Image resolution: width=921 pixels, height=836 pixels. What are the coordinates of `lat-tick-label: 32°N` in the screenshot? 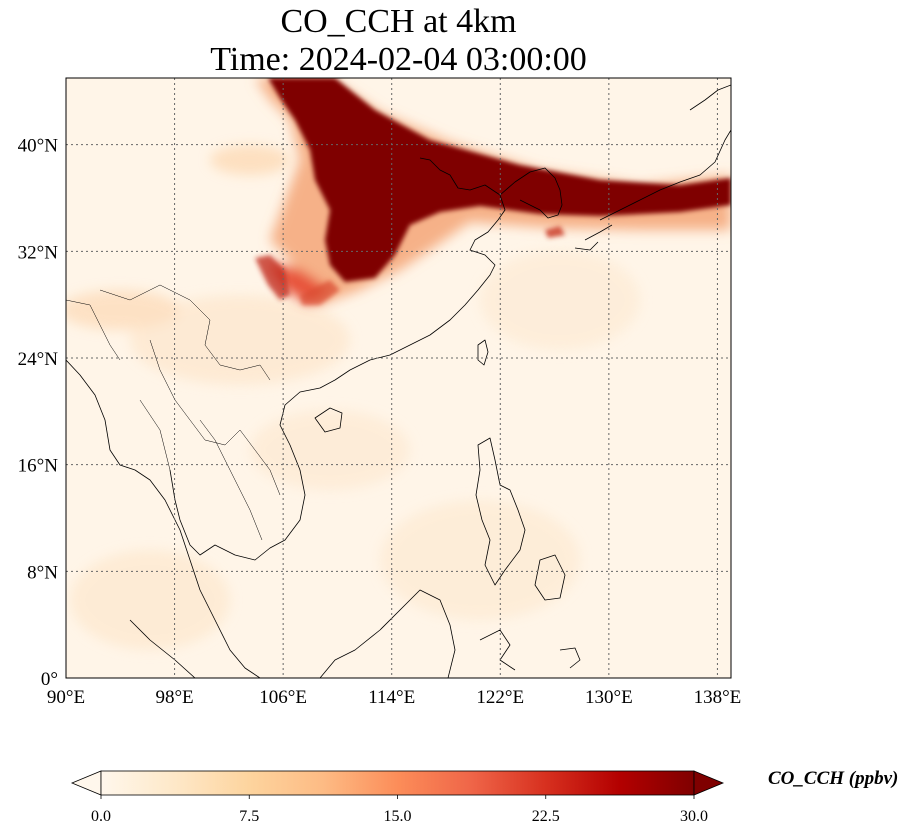 It's located at (38, 252).